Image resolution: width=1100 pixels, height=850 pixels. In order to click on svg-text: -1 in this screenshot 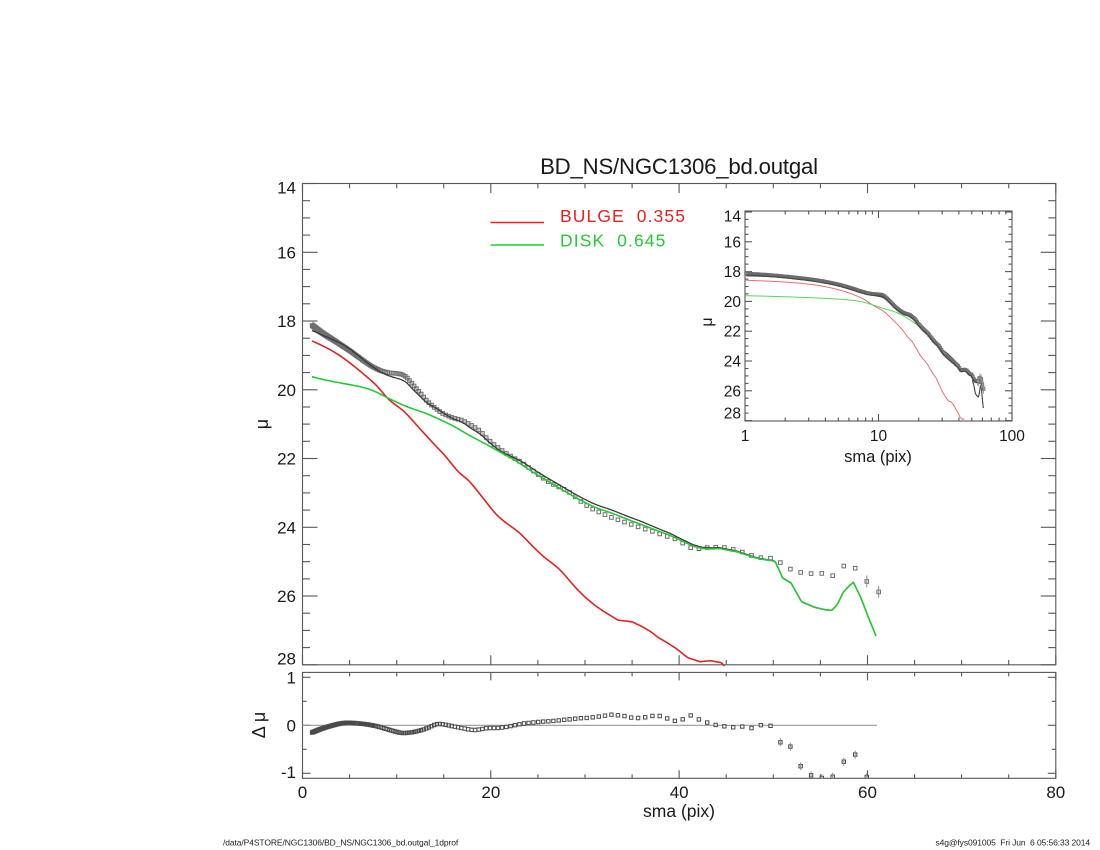, I will do `click(288, 772)`.